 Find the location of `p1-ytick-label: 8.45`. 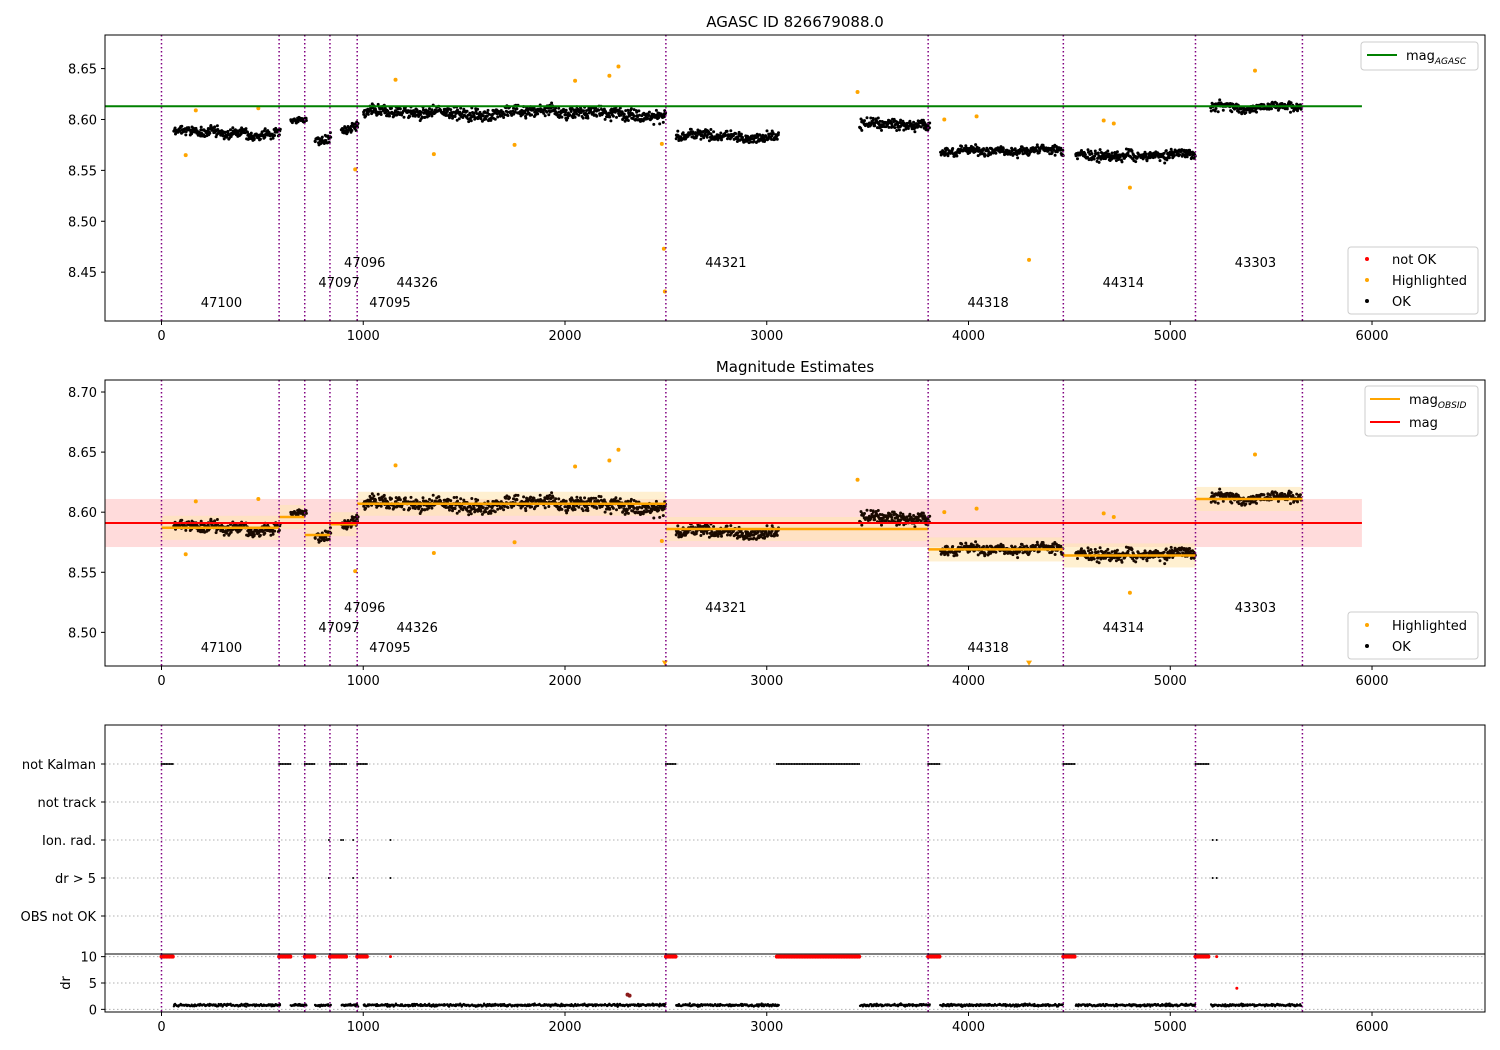

p1-ytick-label: 8.45 is located at coordinates (82, 273).